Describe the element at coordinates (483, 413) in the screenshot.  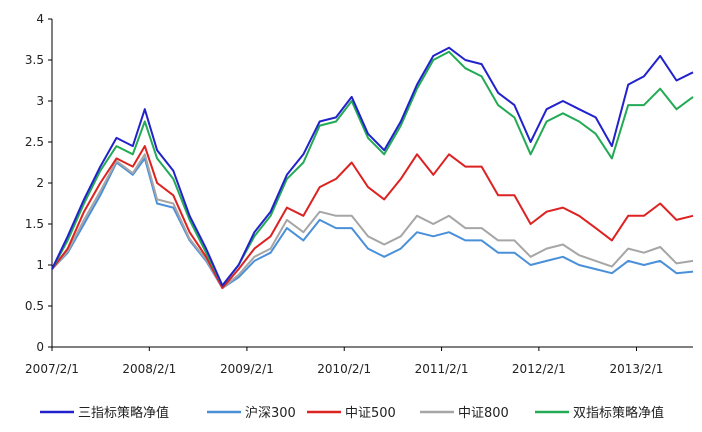
I see `legend-label: 中证800` at that location.